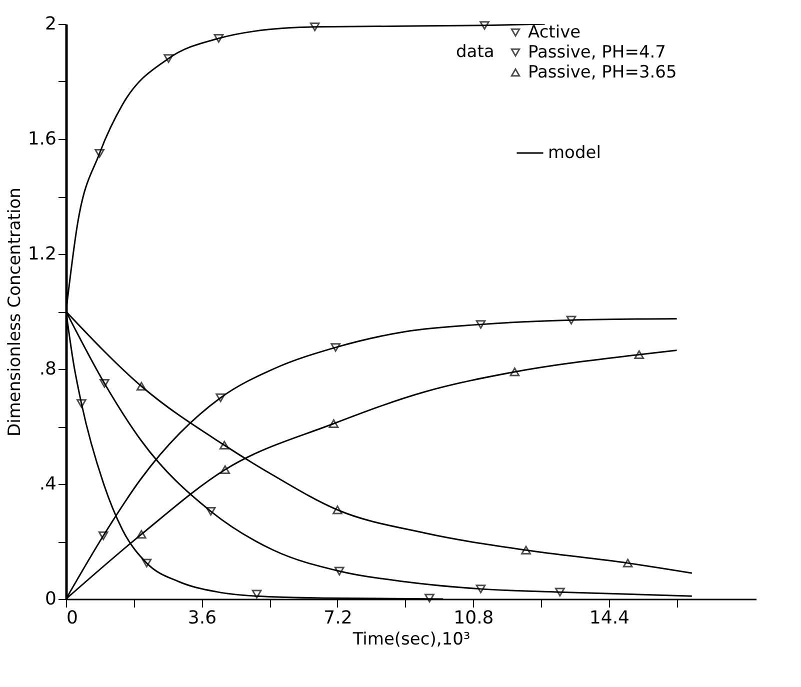 Image resolution: width=801 pixels, height=687 pixels. Describe the element at coordinates (411, 640) in the screenshot. I see `x-axis-title: Time(sec),10³` at that location.